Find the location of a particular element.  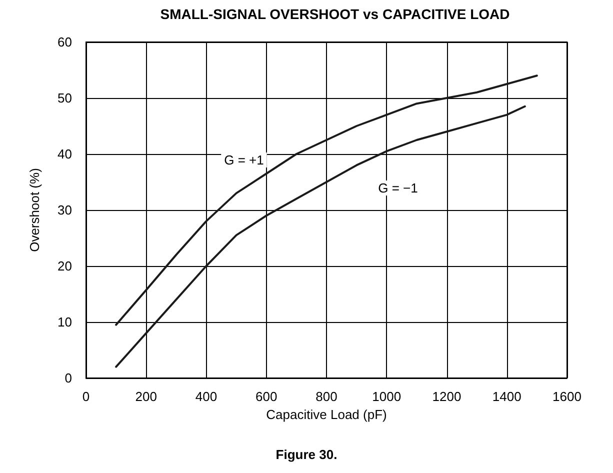

annotation: G = −1 is located at coordinates (398, 188).